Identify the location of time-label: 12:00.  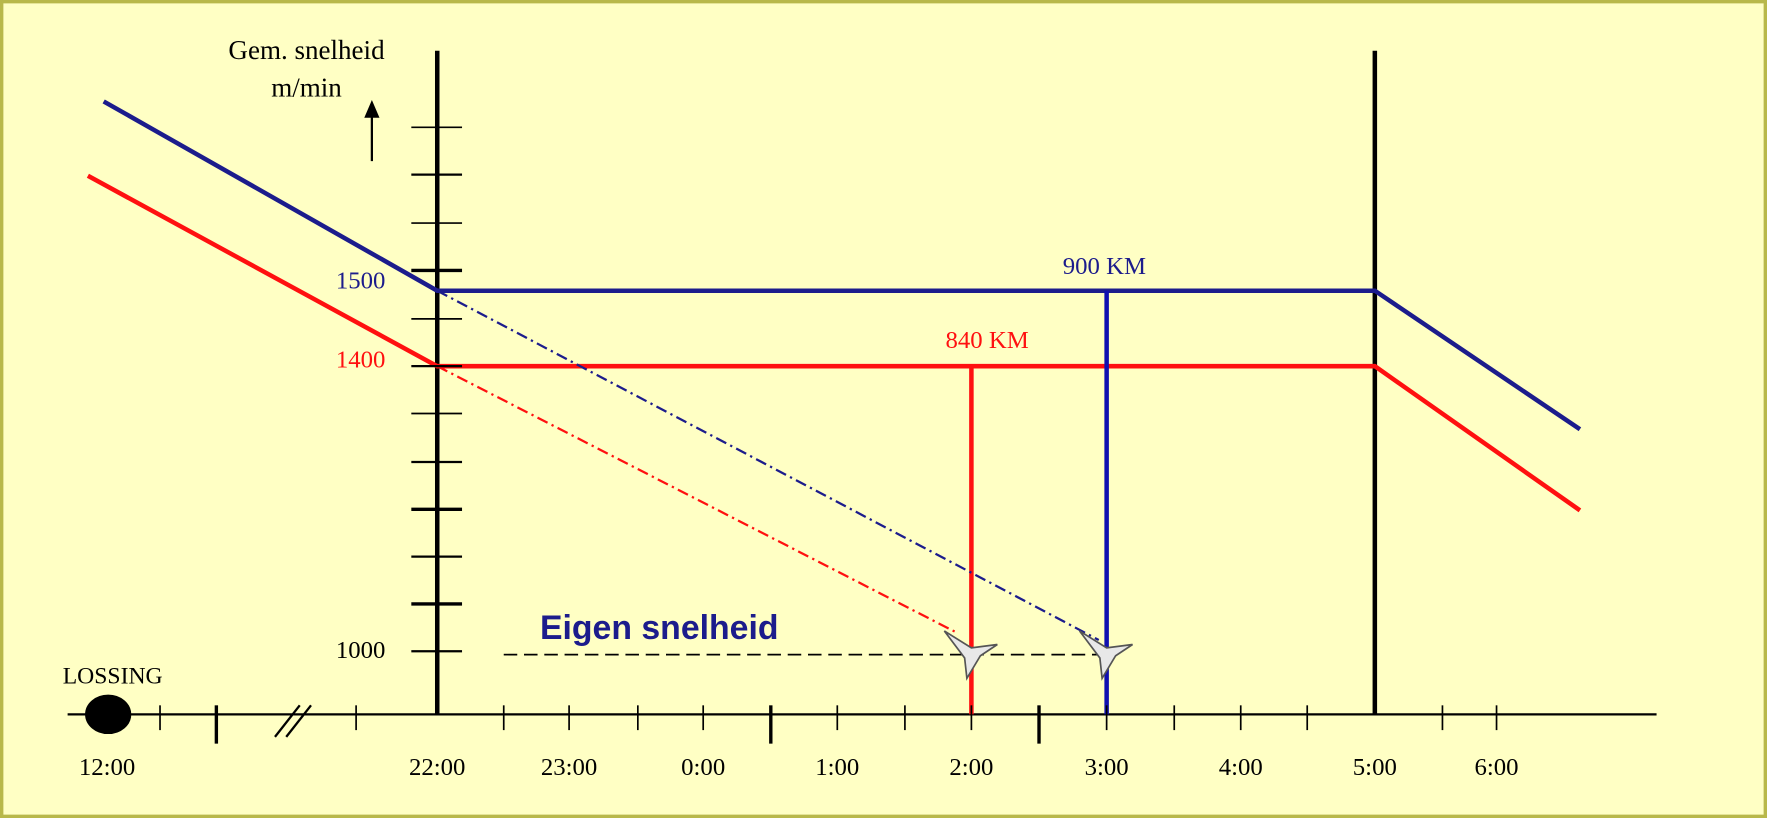
(107, 767).